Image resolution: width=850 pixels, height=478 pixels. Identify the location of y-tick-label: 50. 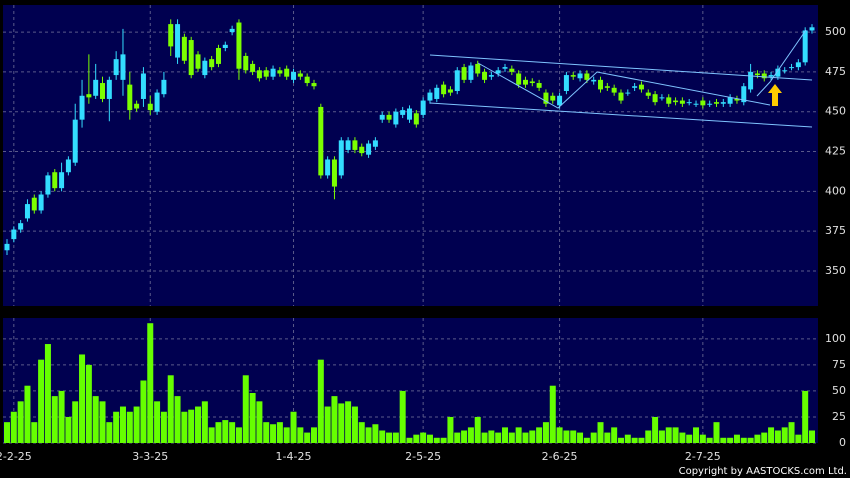
(839, 390).